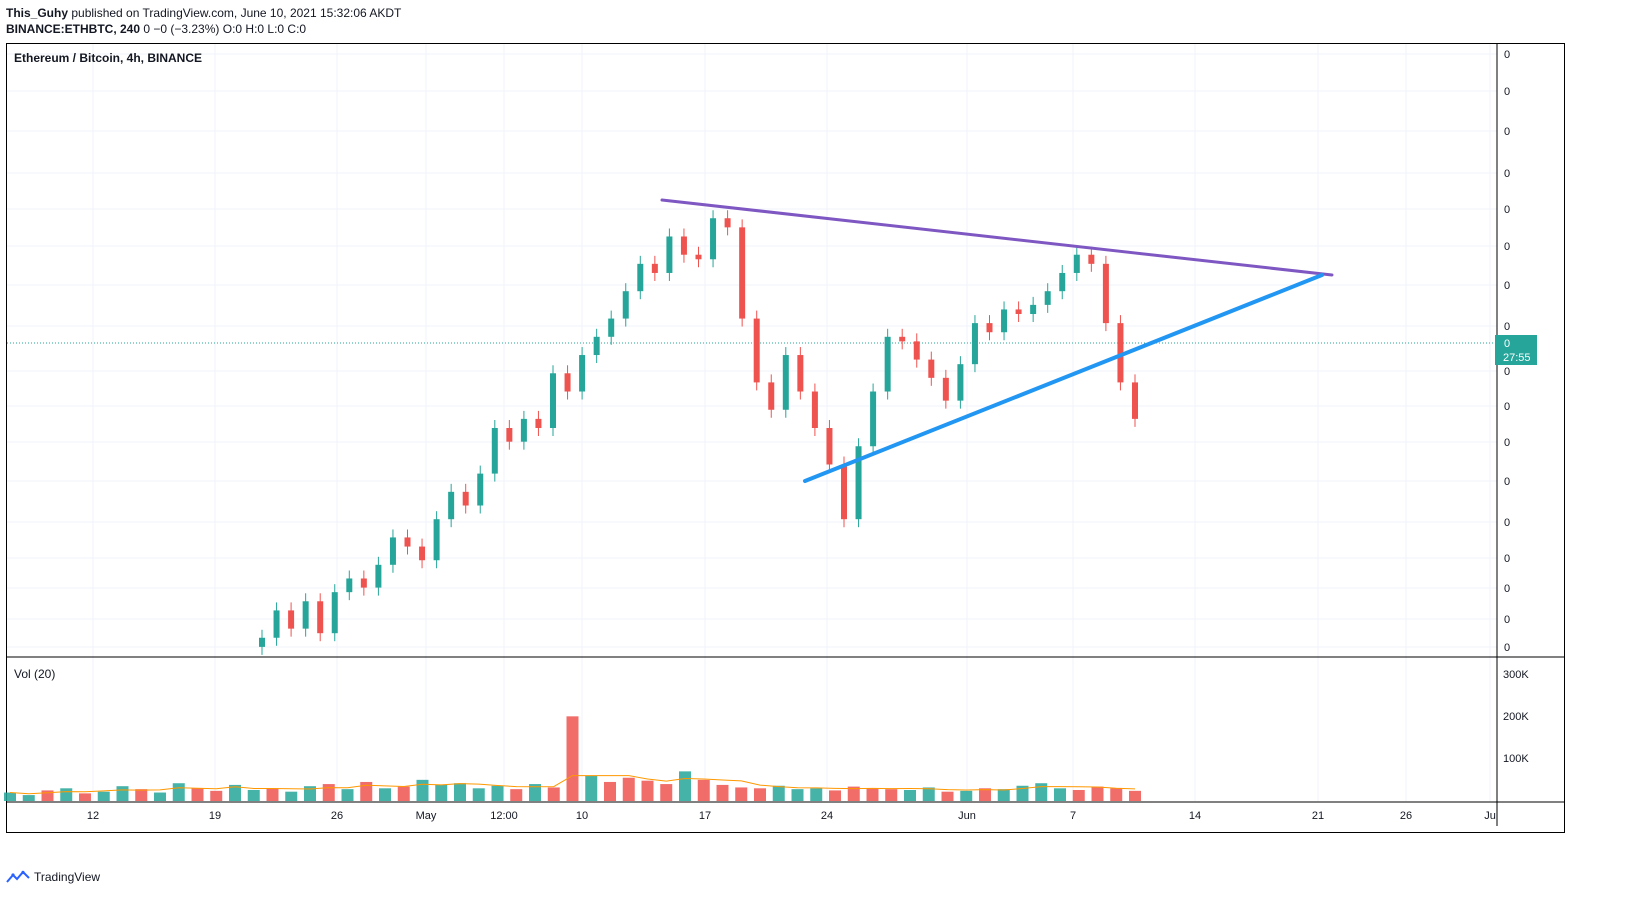  Describe the element at coordinates (582, 816) in the screenshot. I see `time-tick-label: 10` at that location.